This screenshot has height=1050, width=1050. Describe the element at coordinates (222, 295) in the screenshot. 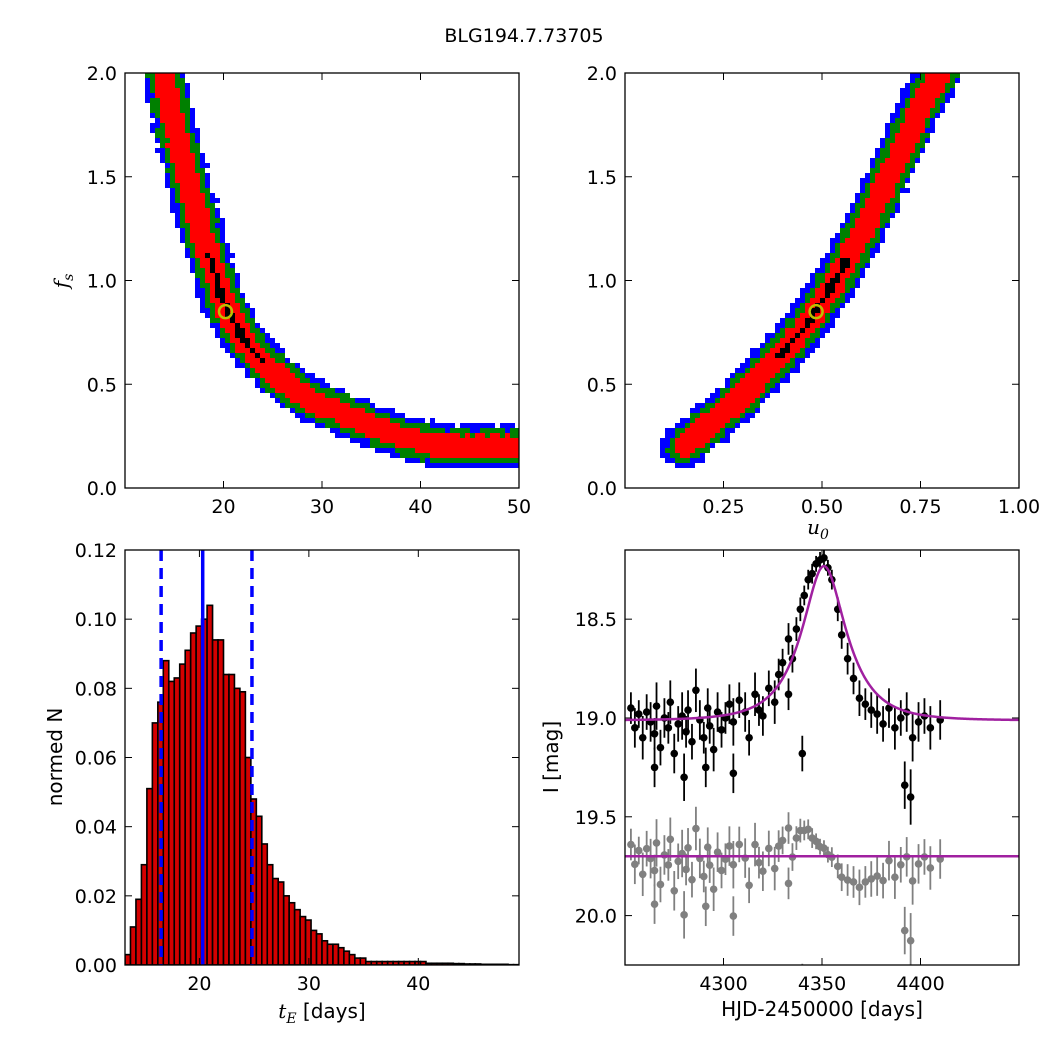

I see `contour-core-cell` at that location.